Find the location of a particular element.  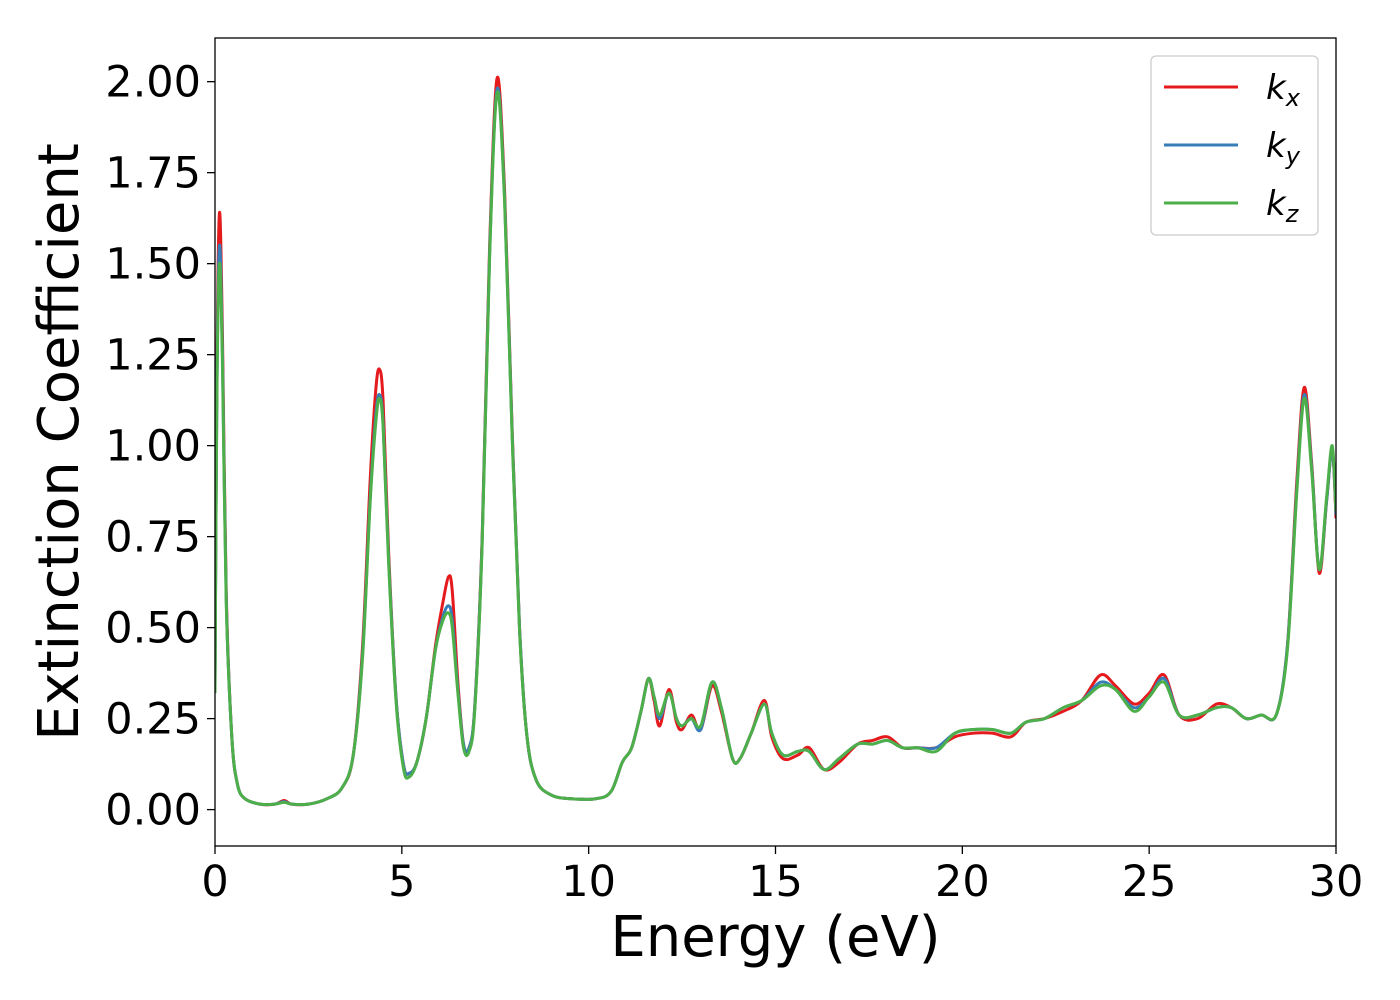

x-tick-label: 20 is located at coordinates (962, 882).